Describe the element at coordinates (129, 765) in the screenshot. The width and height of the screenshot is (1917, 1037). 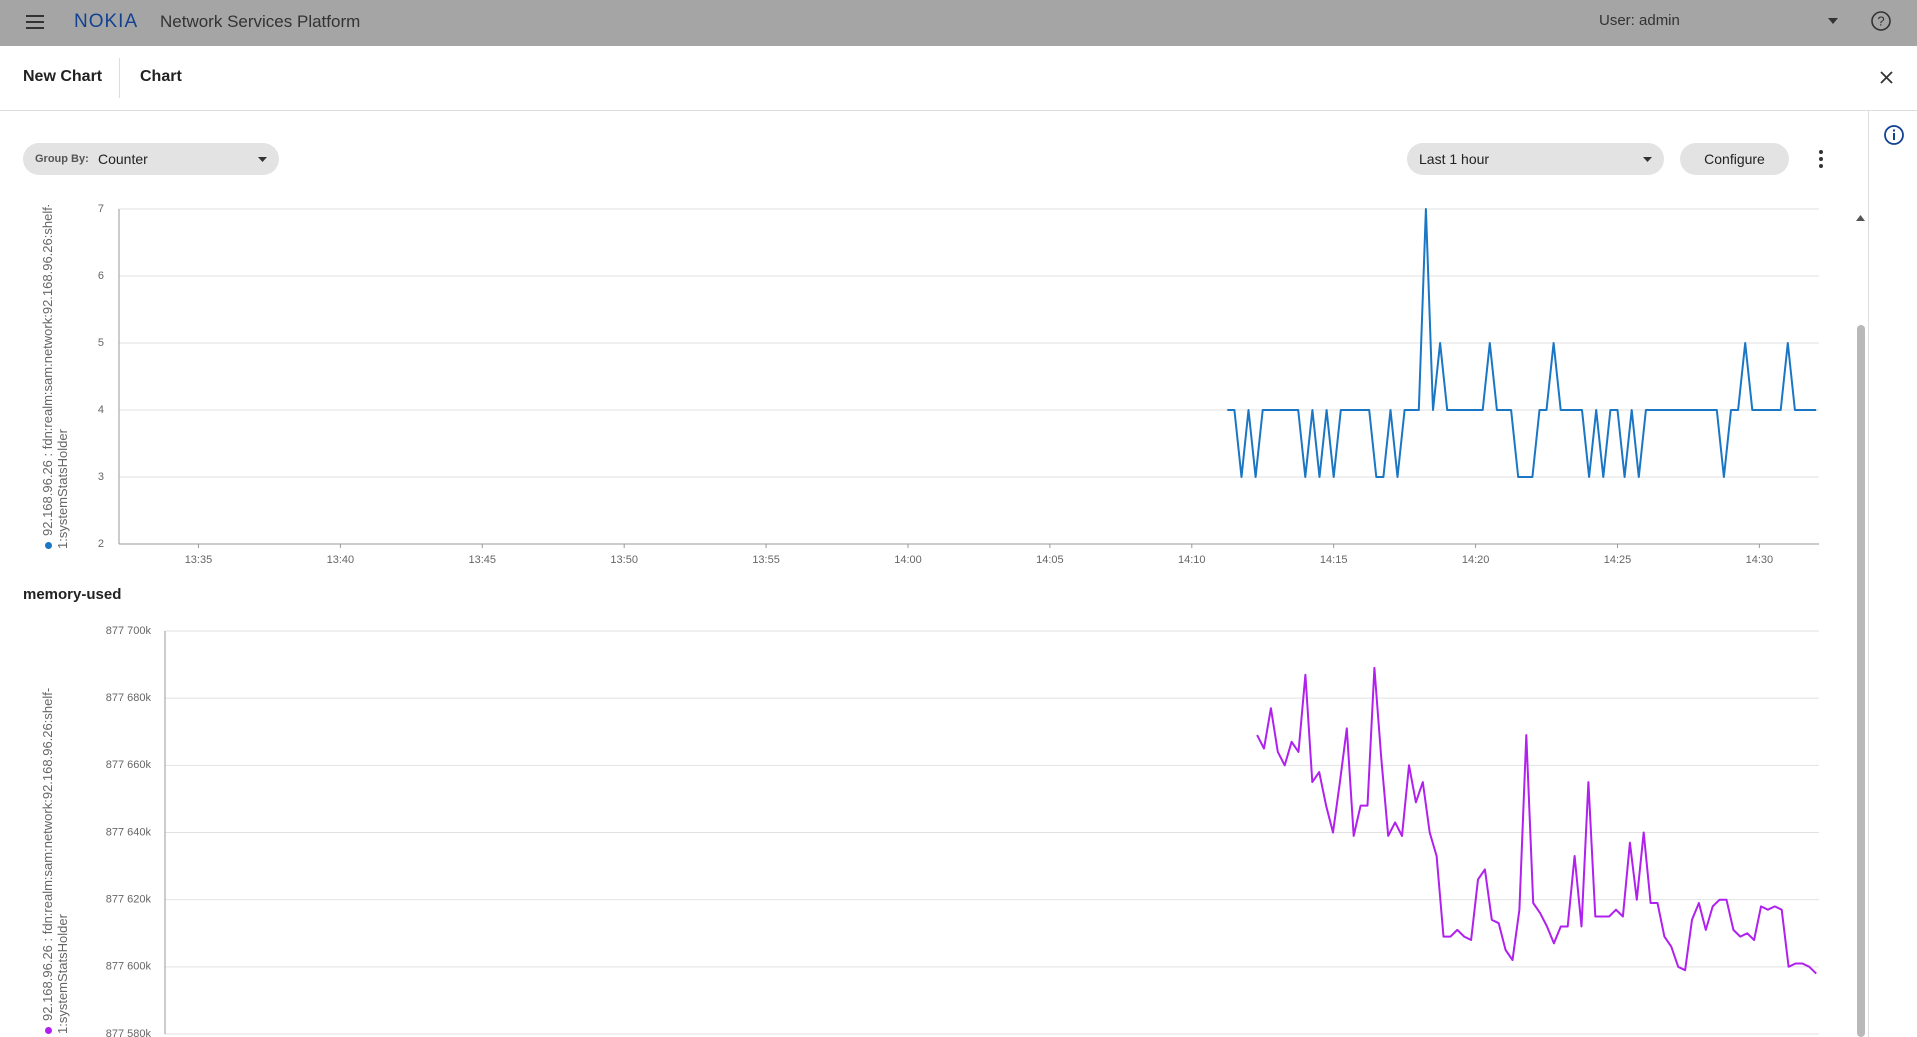
I see `y-tick-label: 877 660k` at that location.